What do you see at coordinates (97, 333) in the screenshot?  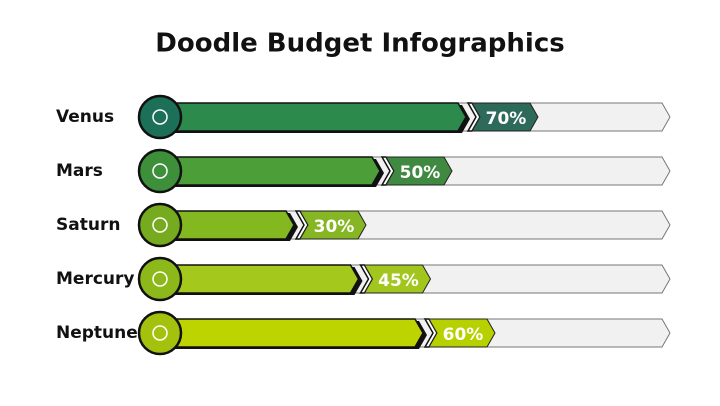 I see `category-label: Neptune` at bounding box center [97, 333].